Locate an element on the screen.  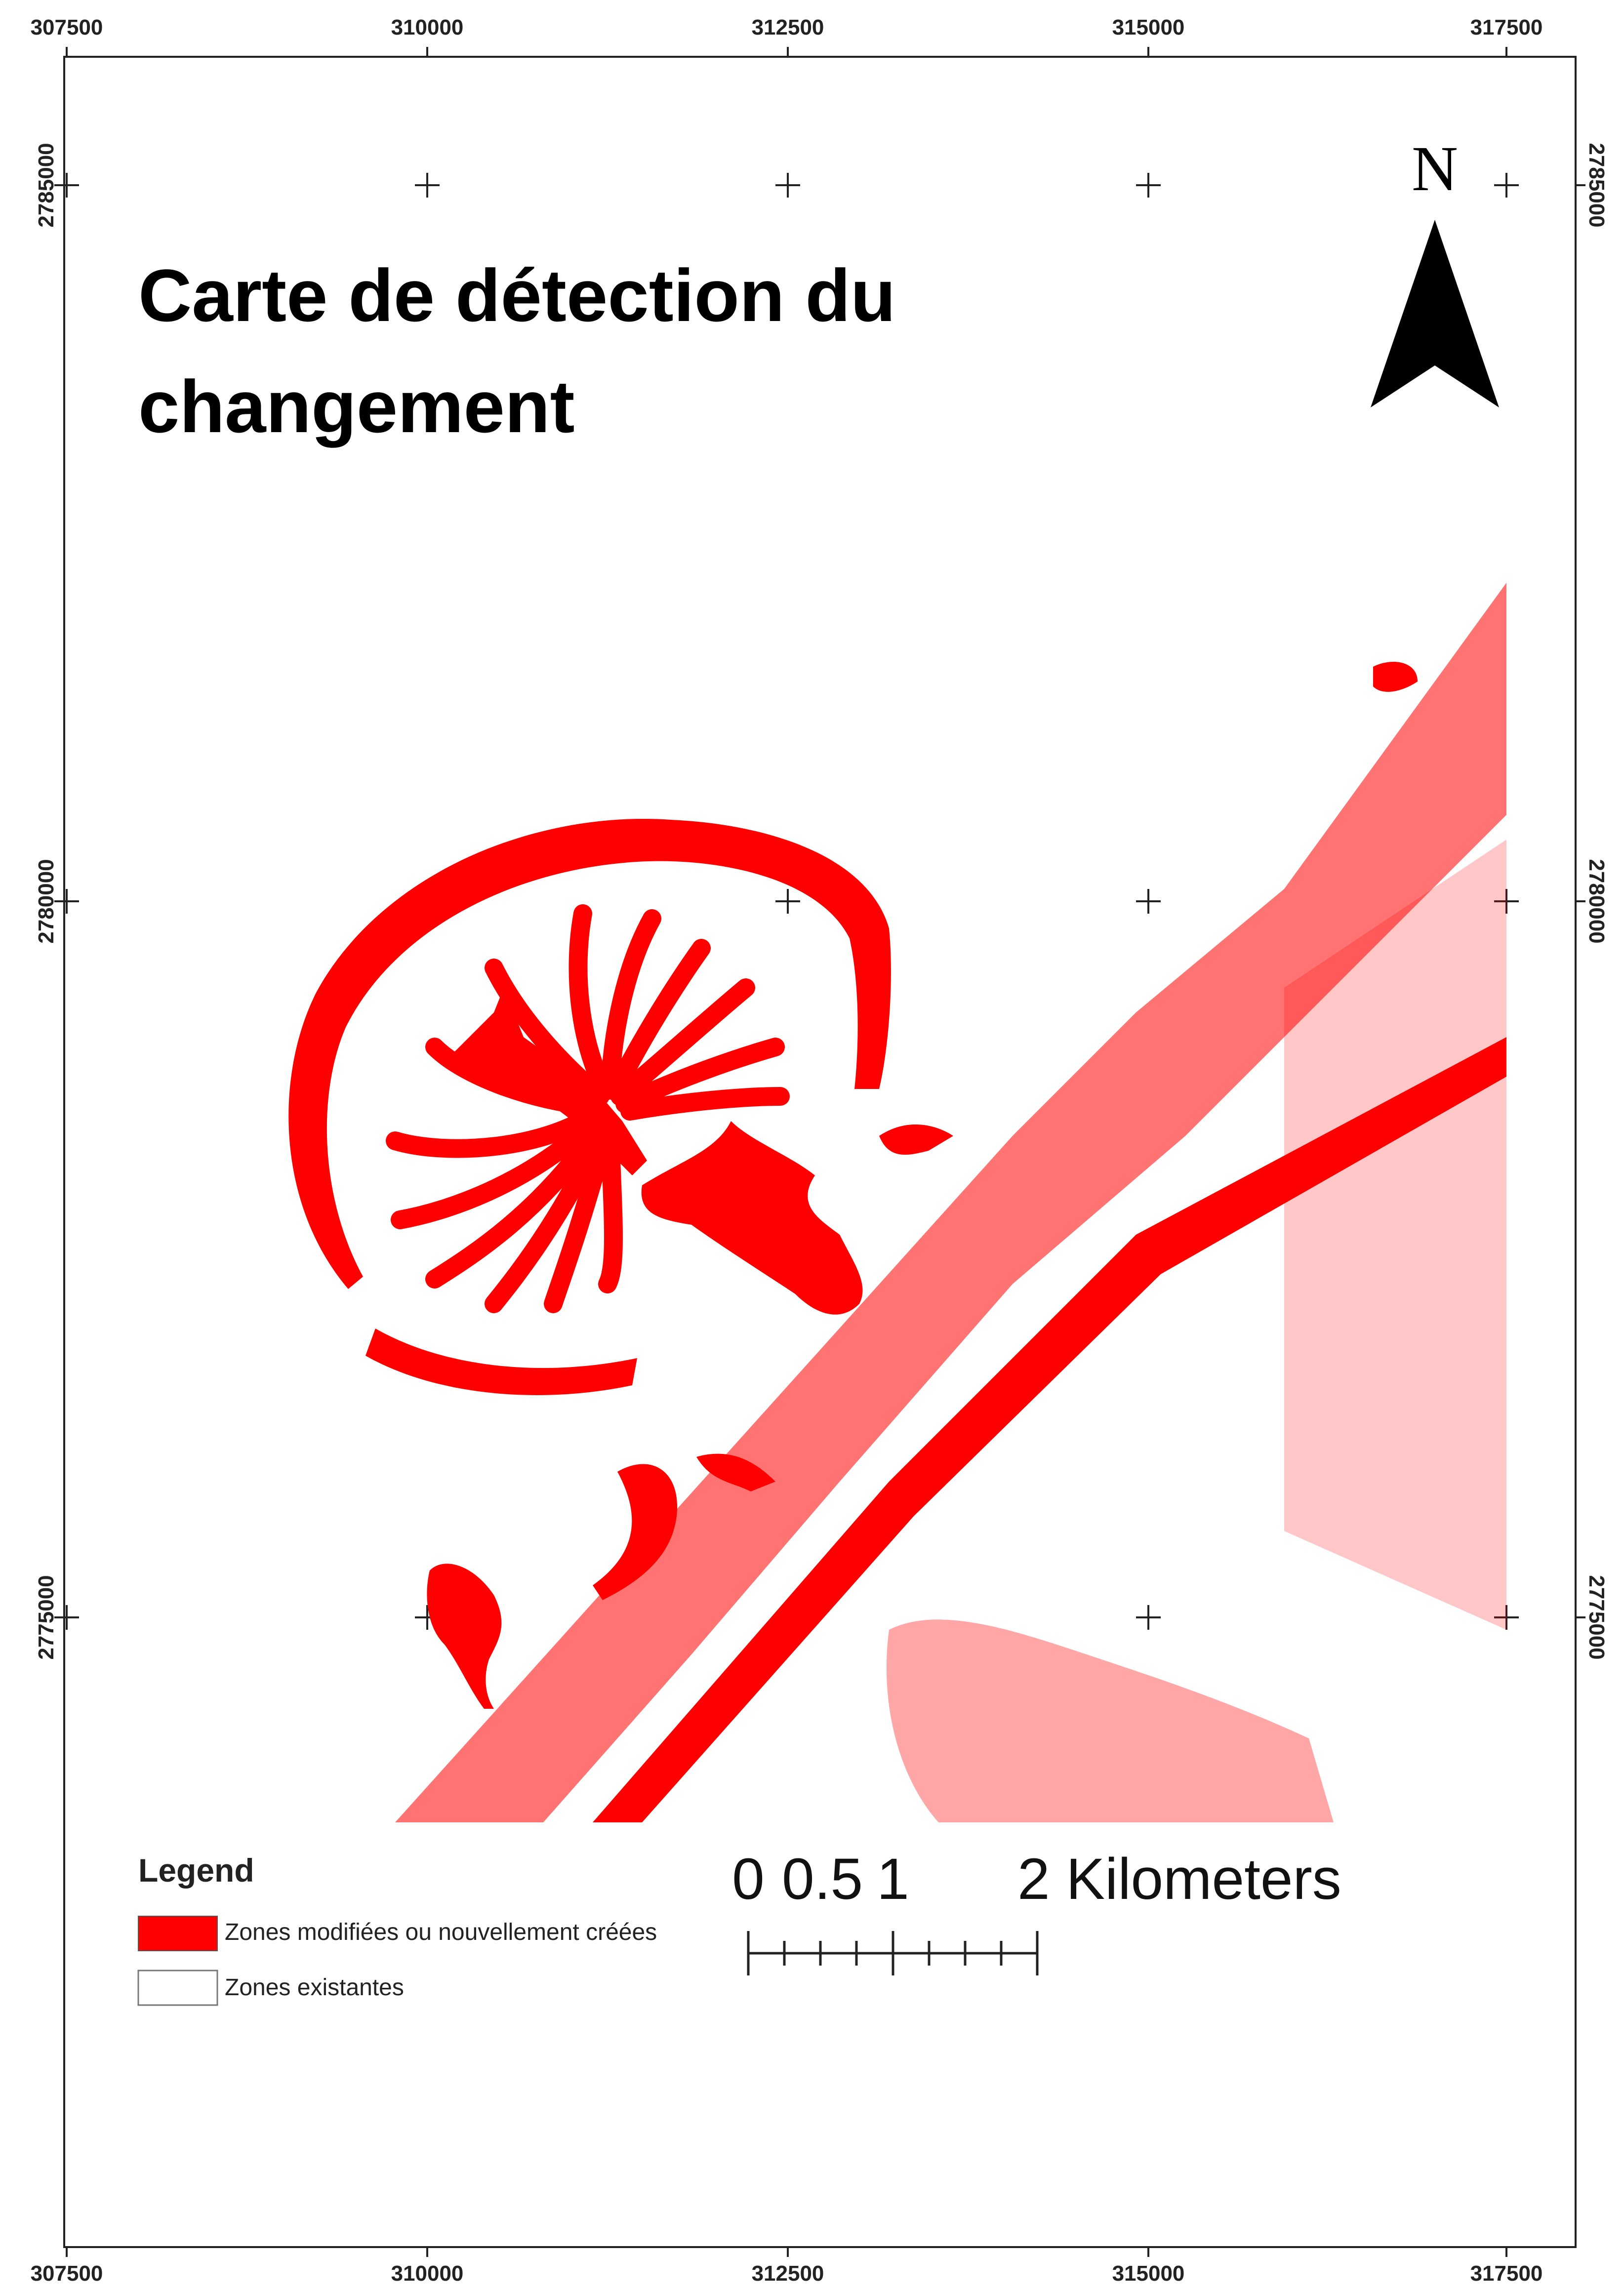
inland-scattered is located at coordinates (1395, 1235).